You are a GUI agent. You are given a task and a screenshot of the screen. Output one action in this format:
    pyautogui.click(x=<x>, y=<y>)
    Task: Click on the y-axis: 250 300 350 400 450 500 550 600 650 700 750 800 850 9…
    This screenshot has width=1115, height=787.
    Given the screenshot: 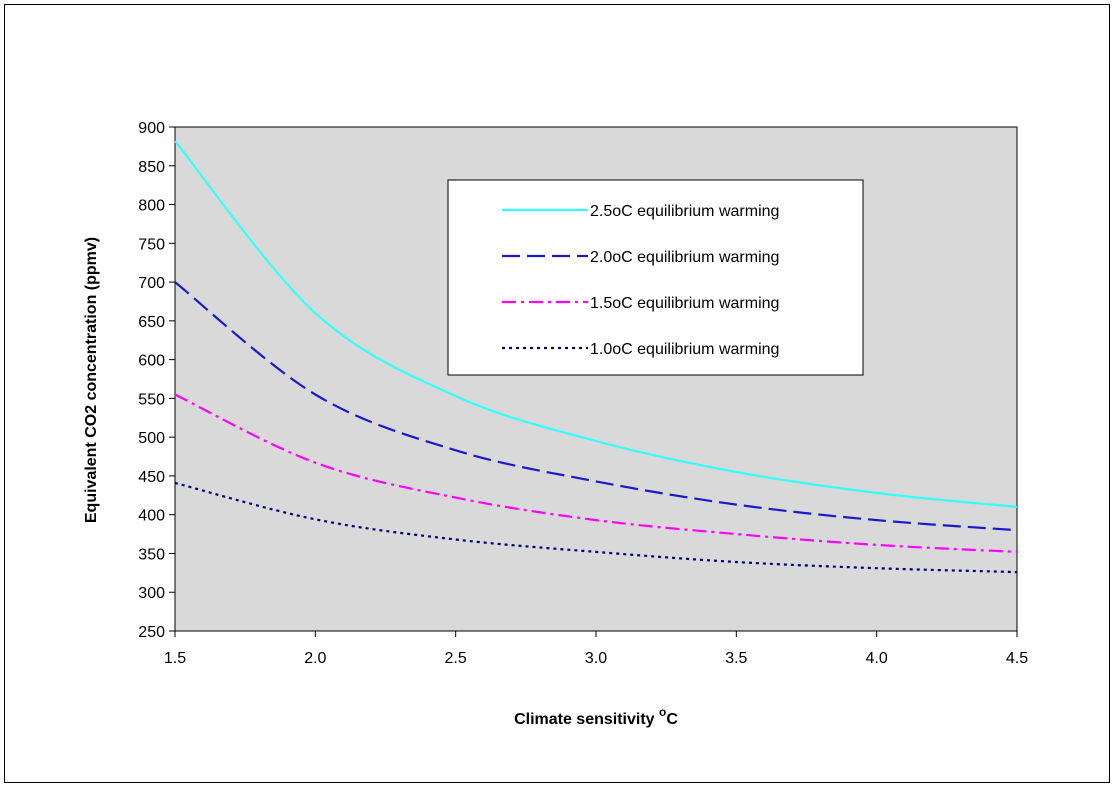 What is the action you would take?
    pyautogui.click(x=156, y=380)
    